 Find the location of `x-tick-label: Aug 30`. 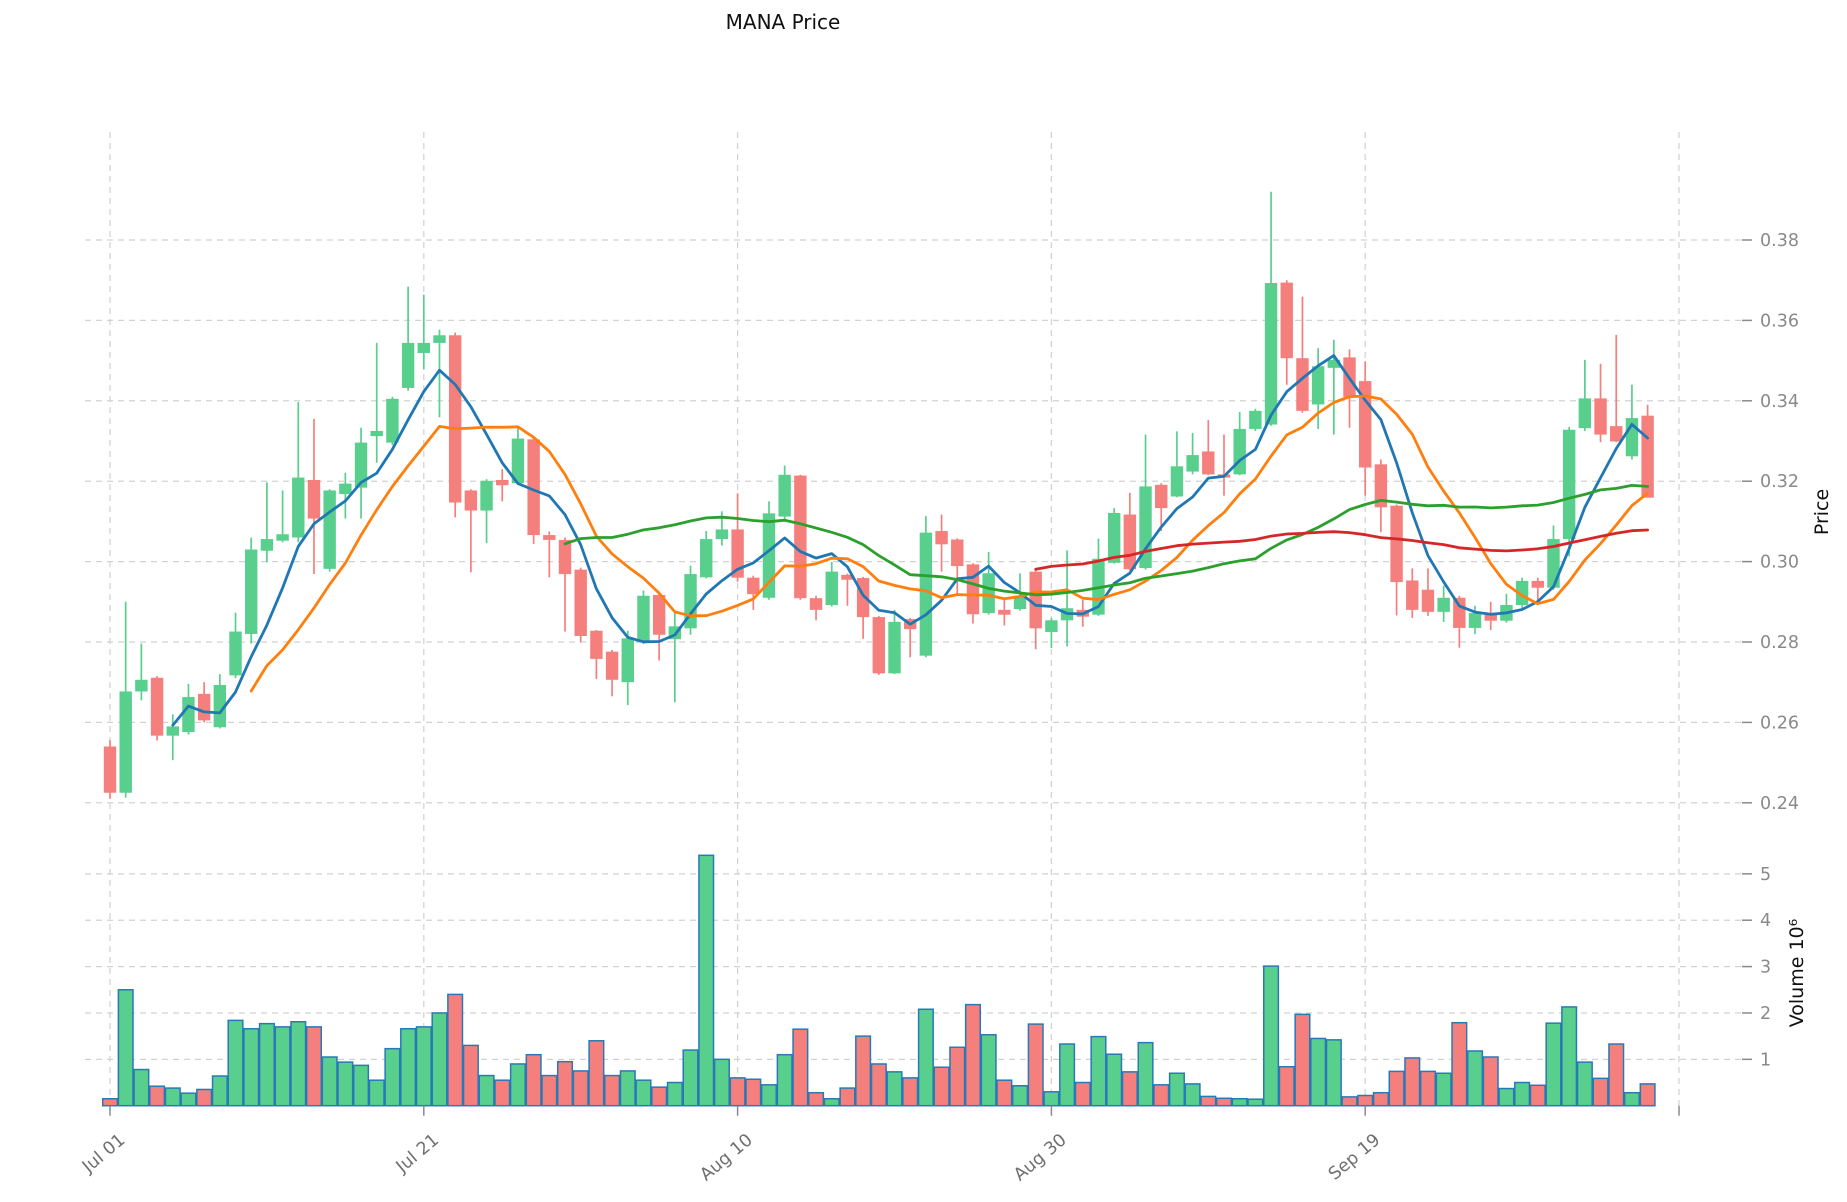

x-tick-label: Aug 30 is located at coordinates (1040, 1157).